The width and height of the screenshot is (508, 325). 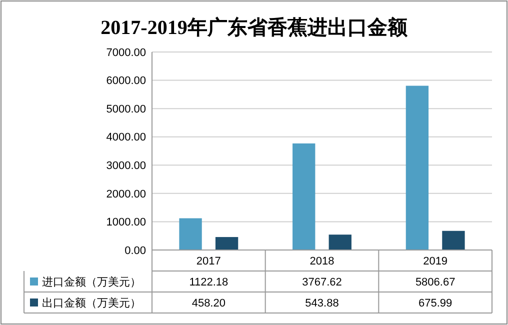 What do you see at coordinates (126, 81) in the screenshot?
I see `y-tick-label: 6000.00` at bounding box center [126, 81].